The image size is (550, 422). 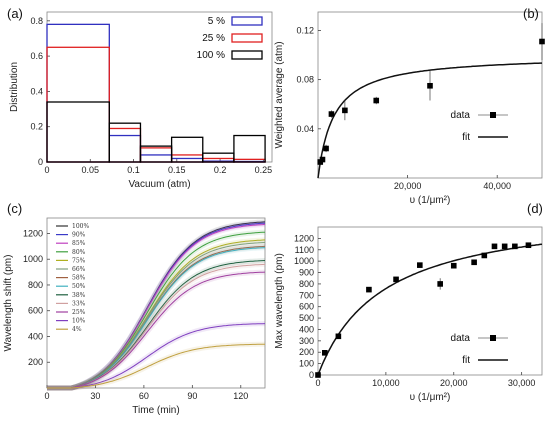 What do you see at coordinates (220, 170) in the screenshot?
I see `x-tick-label: 0.2` at bounding box center [220, 170].